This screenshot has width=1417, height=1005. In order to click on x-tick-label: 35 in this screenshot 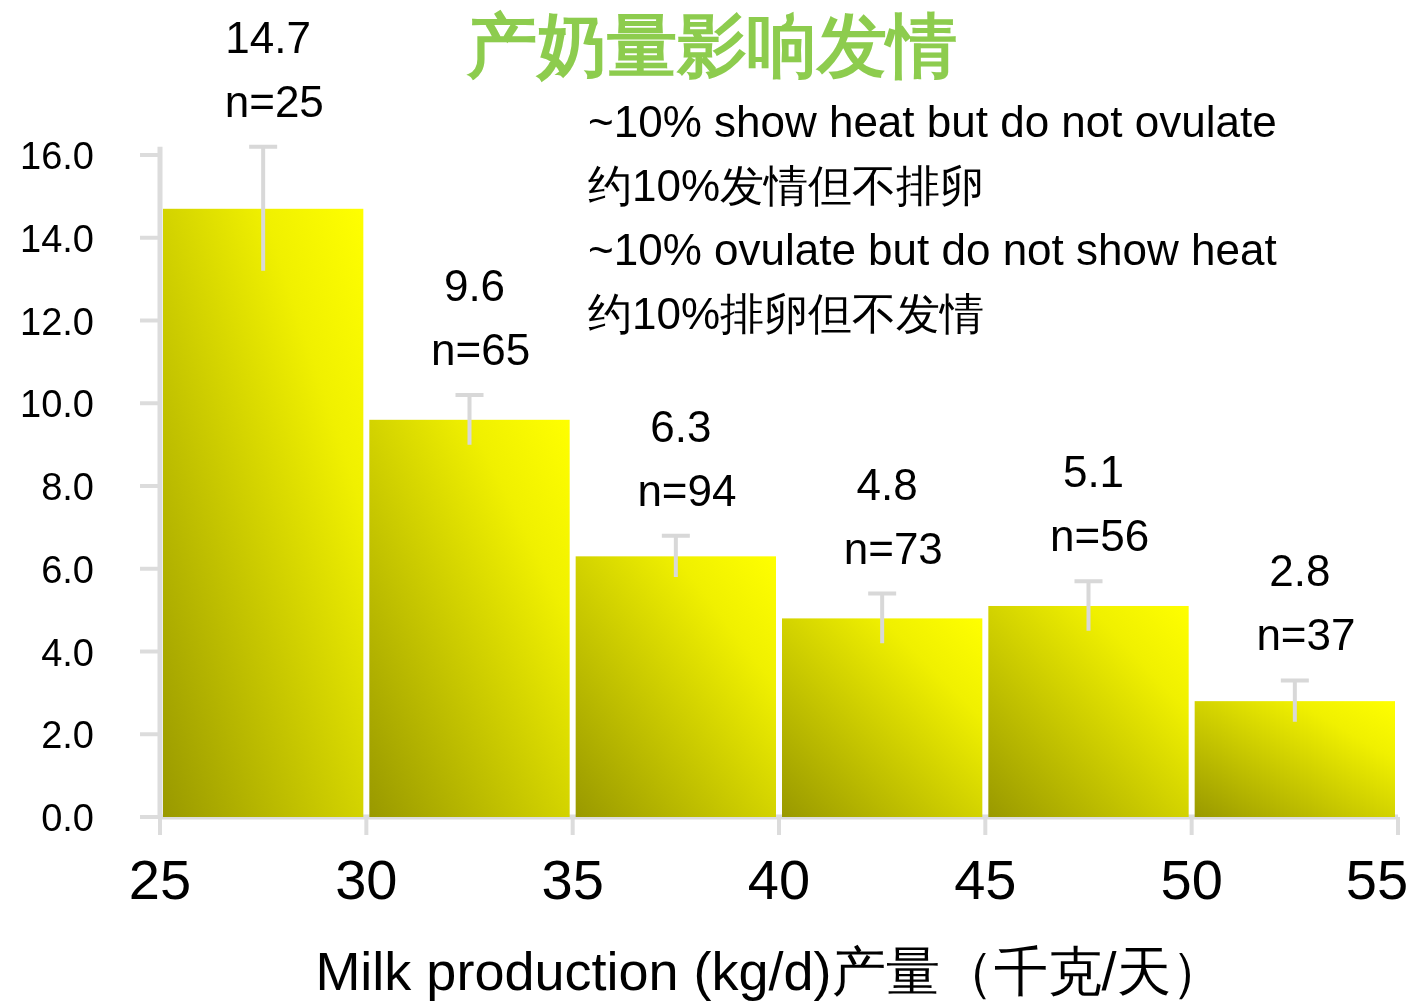, I will do `click(572, 879)`.